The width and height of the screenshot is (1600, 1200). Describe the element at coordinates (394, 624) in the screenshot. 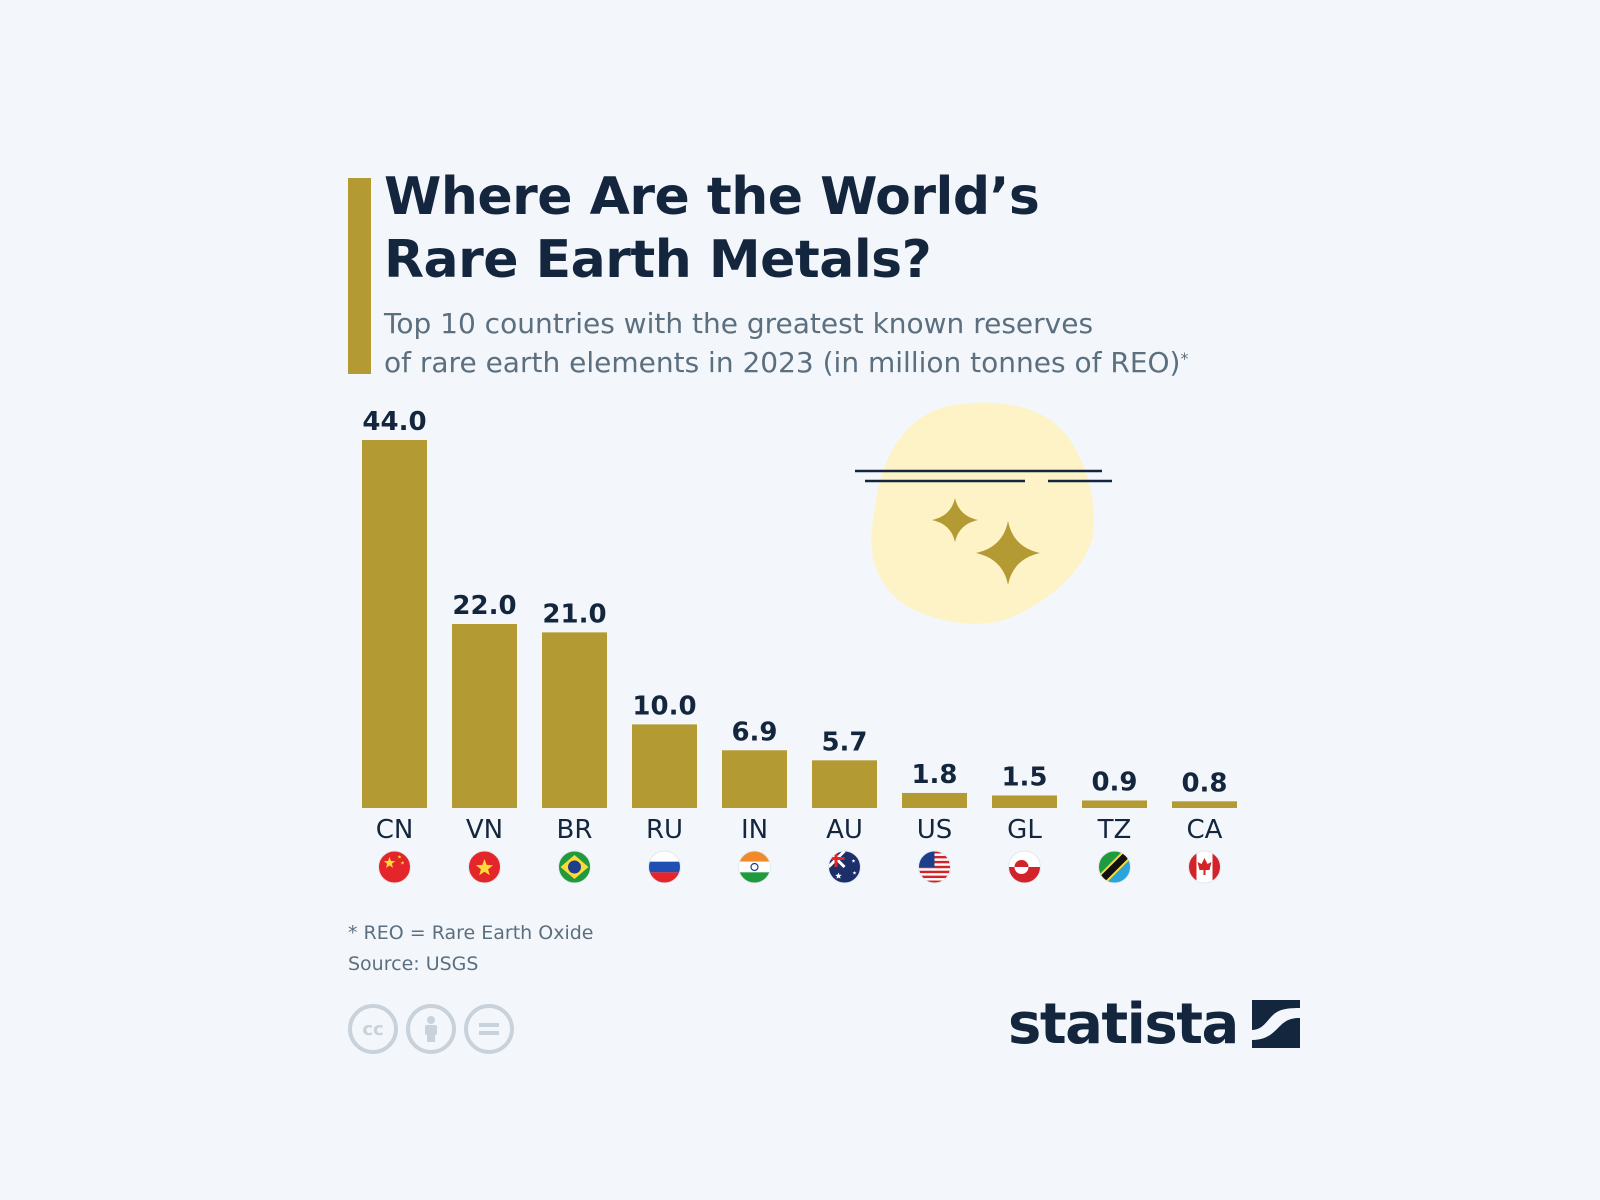

I see `bar-cn` at that location.